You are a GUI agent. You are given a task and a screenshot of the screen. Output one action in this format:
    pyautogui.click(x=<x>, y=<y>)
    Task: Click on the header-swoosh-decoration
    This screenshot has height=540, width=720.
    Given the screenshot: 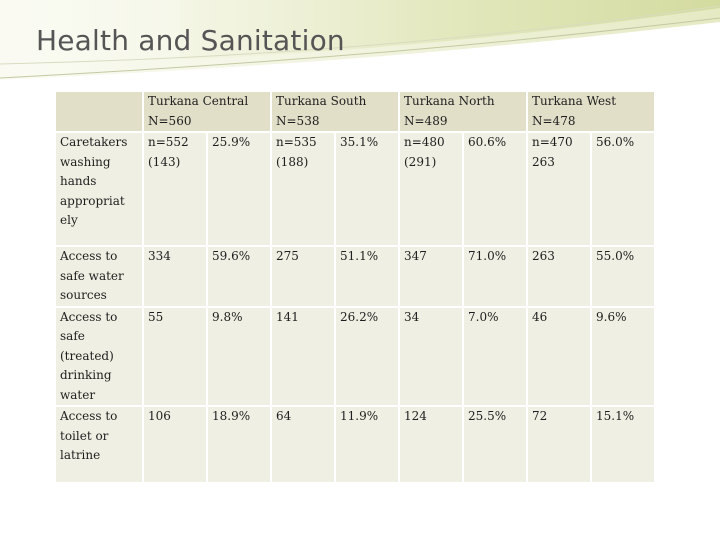 What is the action you would take?
    pyautogui.click(x=360, y=40)
    